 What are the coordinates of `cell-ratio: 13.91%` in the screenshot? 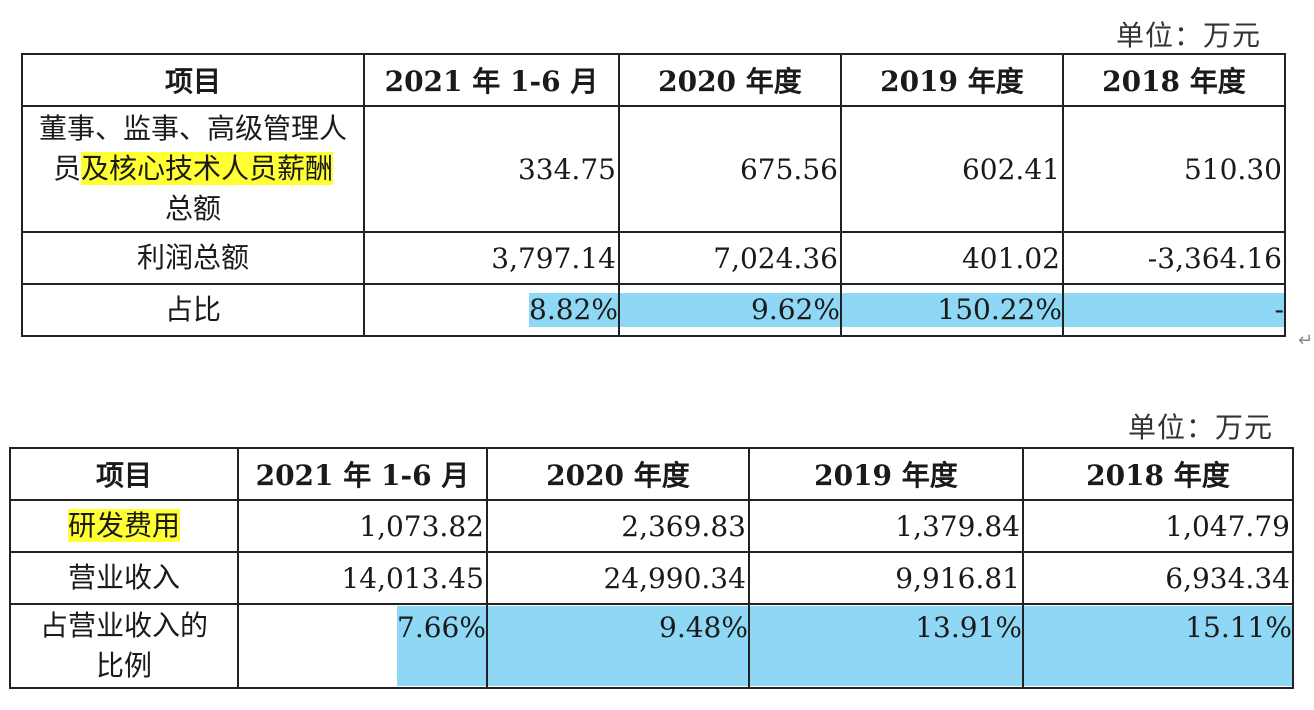 It's located at (885, 646).